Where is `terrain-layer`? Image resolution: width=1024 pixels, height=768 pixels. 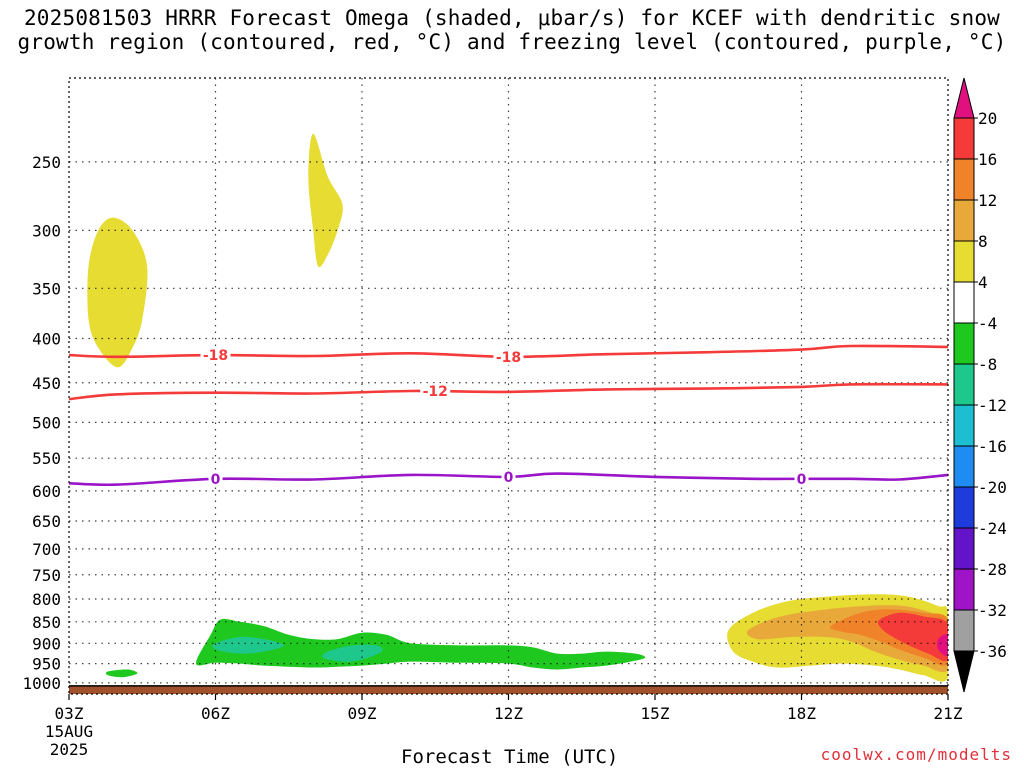
terrain-layer is located at coordinates (508, 689).